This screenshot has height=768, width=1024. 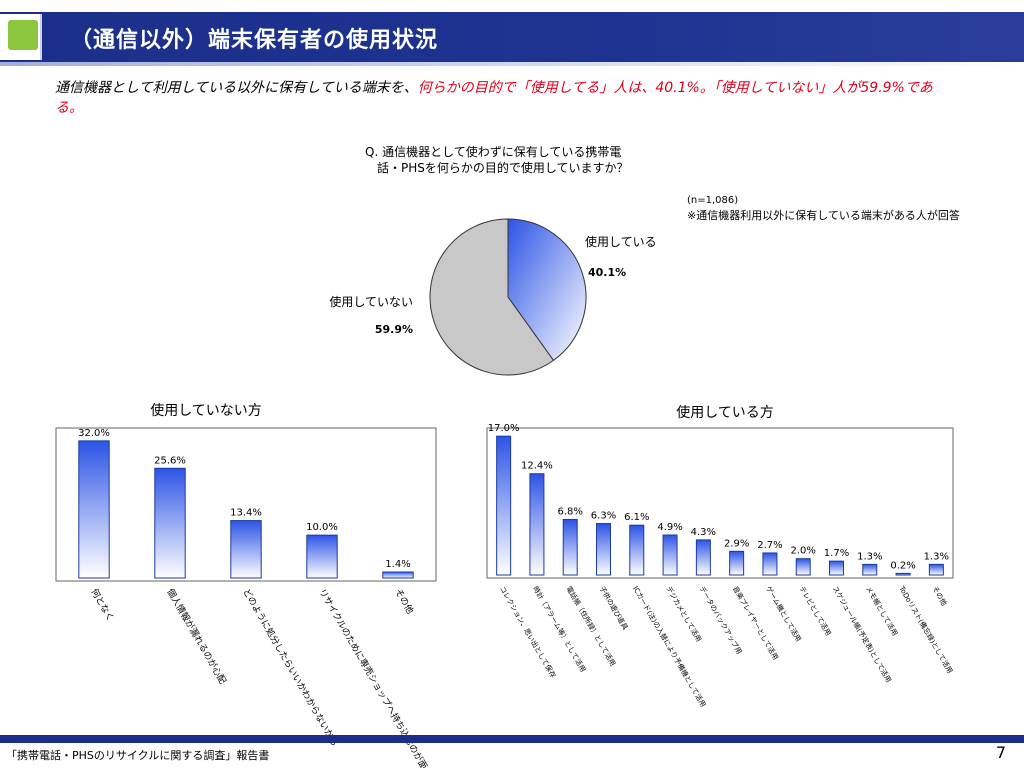 What do you see at coordinates (882, 611) in the screenshot?
I see `category-label: メモ帳として活用` at bounding box center [882, 611].